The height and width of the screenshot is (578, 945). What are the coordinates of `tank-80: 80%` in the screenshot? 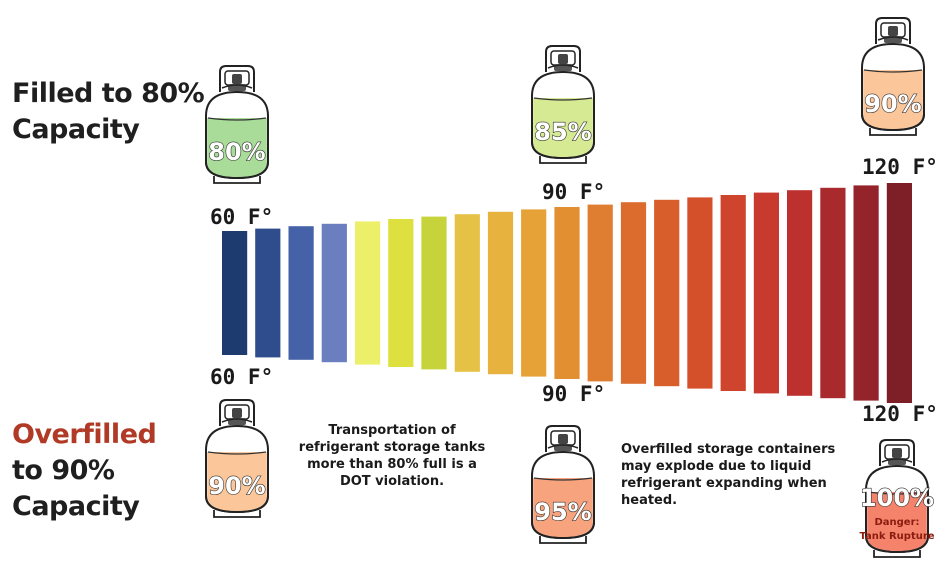 It's located at (237, 122).